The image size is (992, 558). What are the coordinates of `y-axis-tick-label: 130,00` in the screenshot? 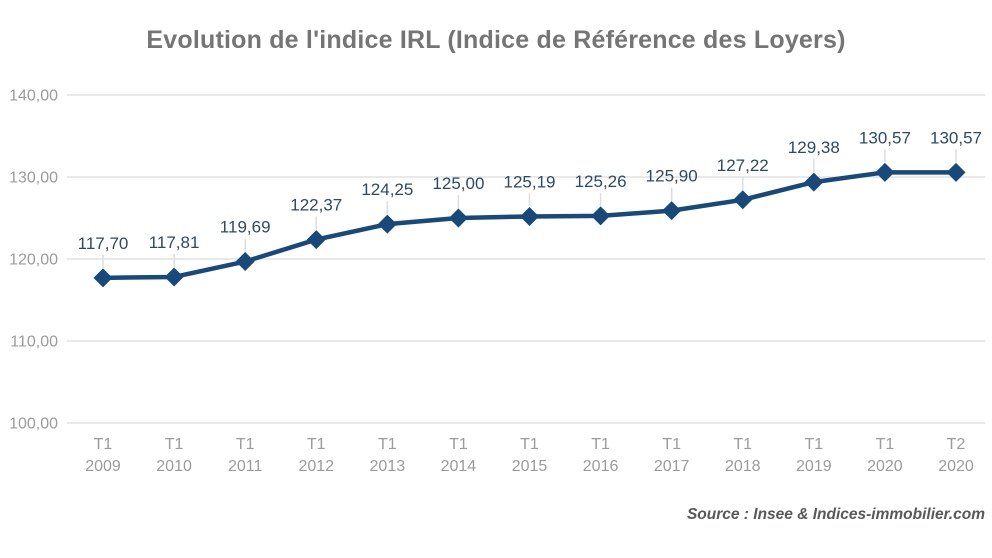 It's located at (33, 178).